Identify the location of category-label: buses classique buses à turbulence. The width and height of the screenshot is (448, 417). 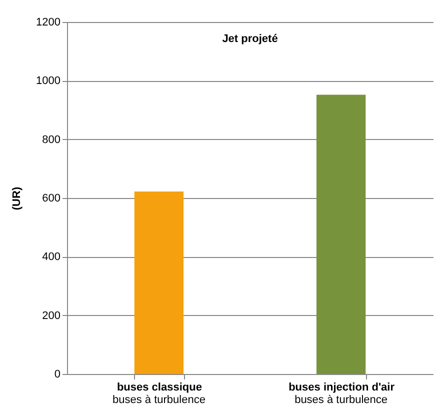
(159, 394).